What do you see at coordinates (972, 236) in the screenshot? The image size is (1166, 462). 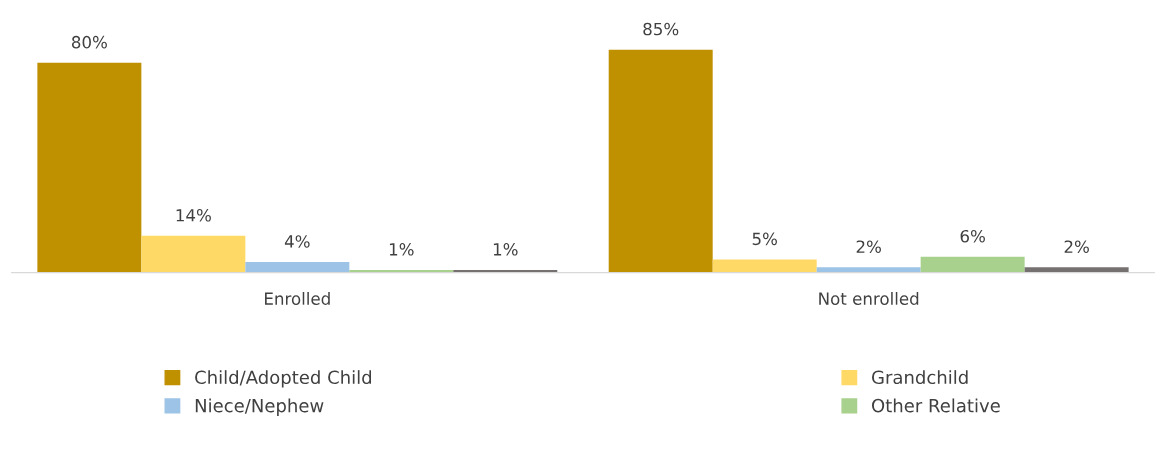 I see `data-label: 6%` at bounding box center [972, 236].